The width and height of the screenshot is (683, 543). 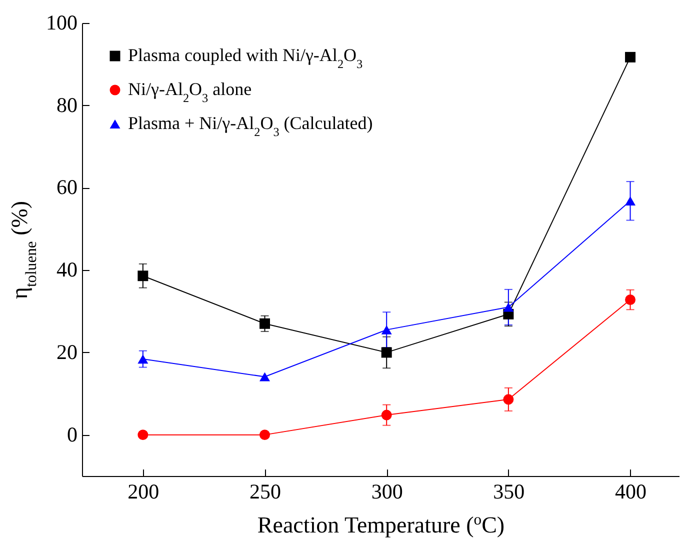 I want to click on x-axis-title: Reaction Temperature ($^{o}$C), so click(x=381, y=524).